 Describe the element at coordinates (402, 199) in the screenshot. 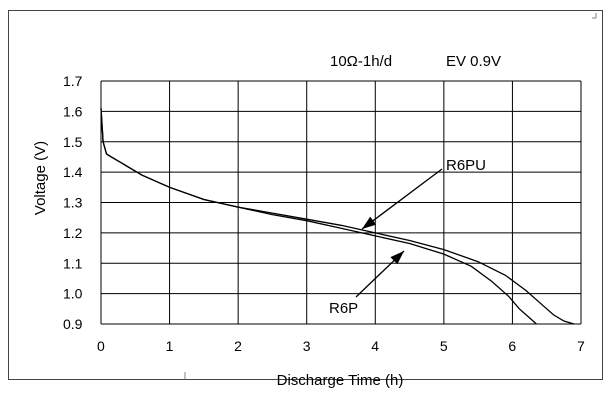

I see `r6pu-arrow` at that location.